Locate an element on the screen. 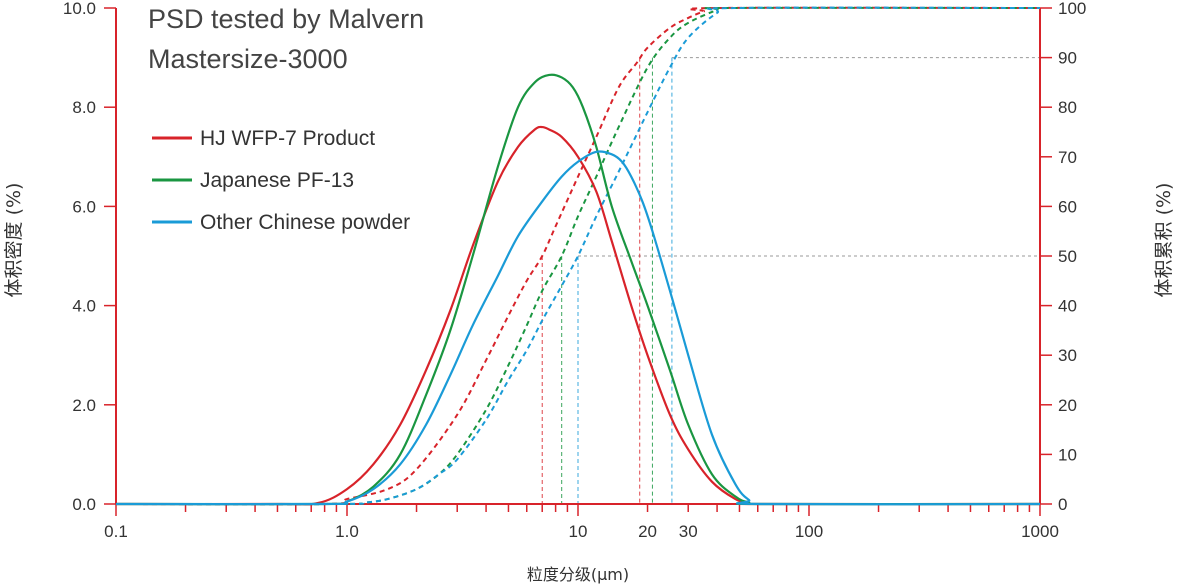  y-right-tick-label-60: 60 is located at coordinates (1067, 206).